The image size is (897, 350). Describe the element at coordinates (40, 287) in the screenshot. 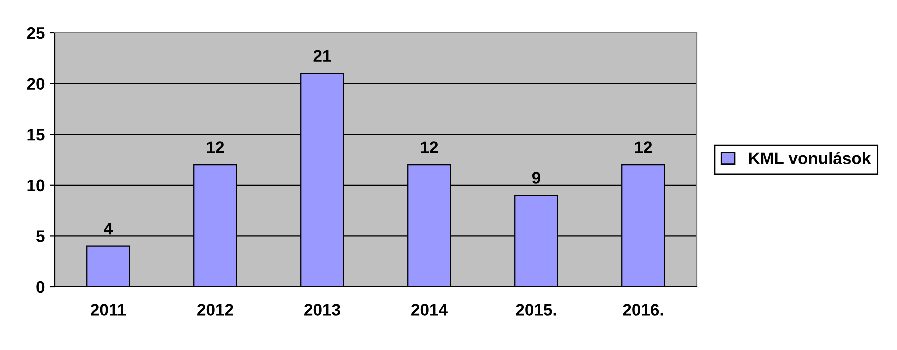

I see `y-tick-label: 0` at that location.